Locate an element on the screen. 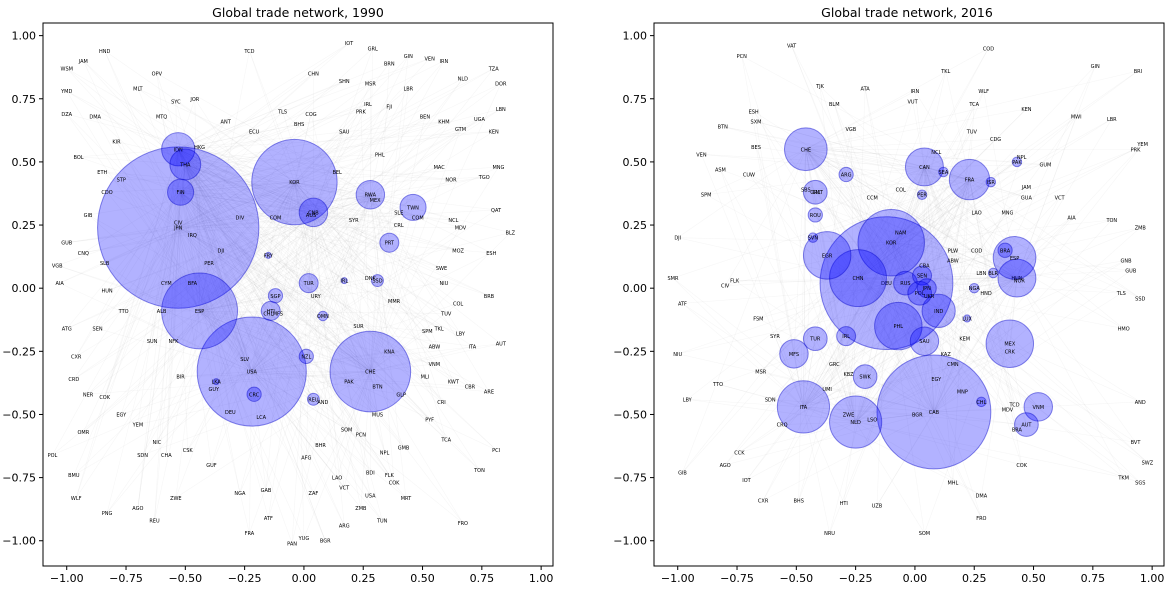 The height and width of the screenshot is (590, 1171). country-label: MSR is located at coordinates (370, 85).